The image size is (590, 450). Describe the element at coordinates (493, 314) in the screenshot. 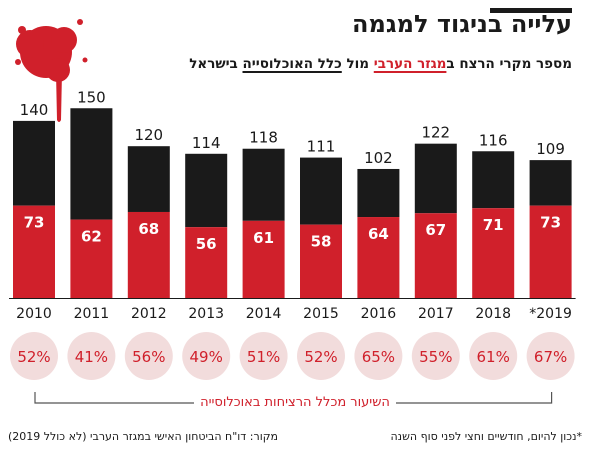

I see `year-label: 2018` at that location.